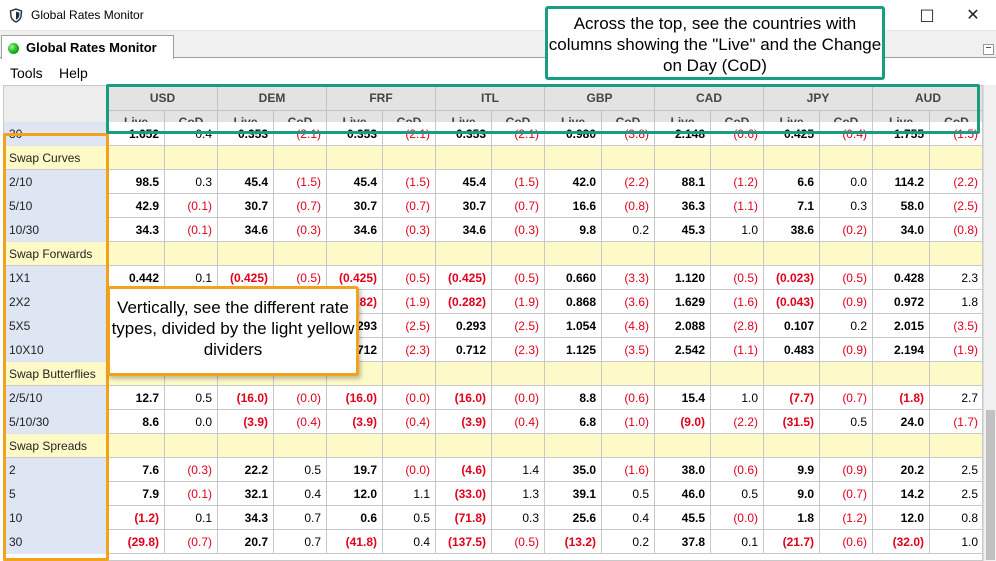 Image resolution: width=996 pixels, height=561 pixels. Describe the element at coordinates (956, 422) in the screenshot. I see `cod-value-cell: (1.7)` at that location.